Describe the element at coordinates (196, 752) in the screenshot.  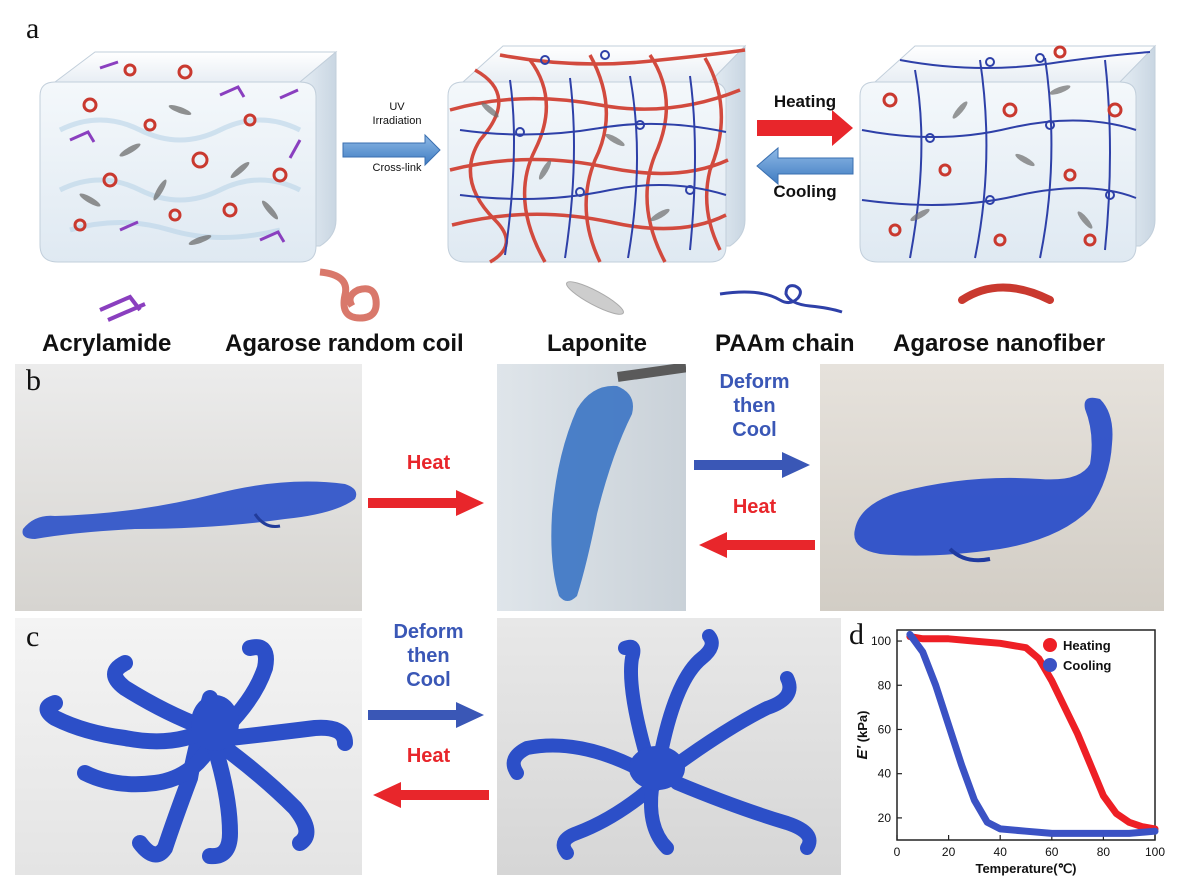
I see `octopus-shape-flat` at that location.